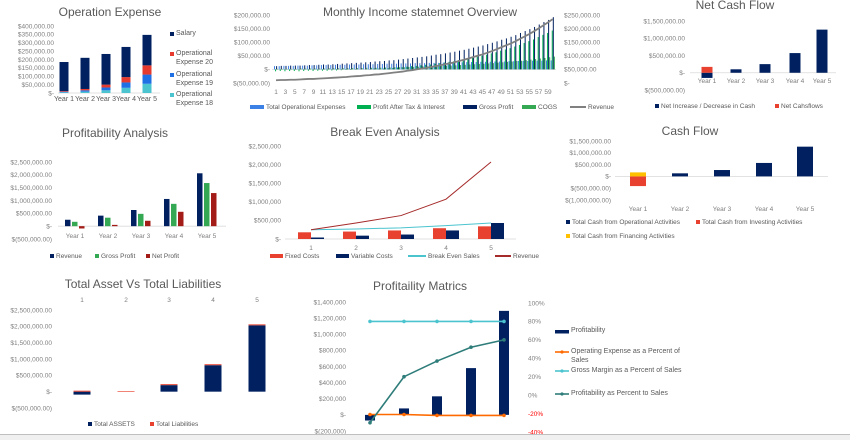  What do you see at coordinates (32, 408) in the screenshot?
I see `y-tick-label: $(500,000.00)` at bounding box center [32, 408].